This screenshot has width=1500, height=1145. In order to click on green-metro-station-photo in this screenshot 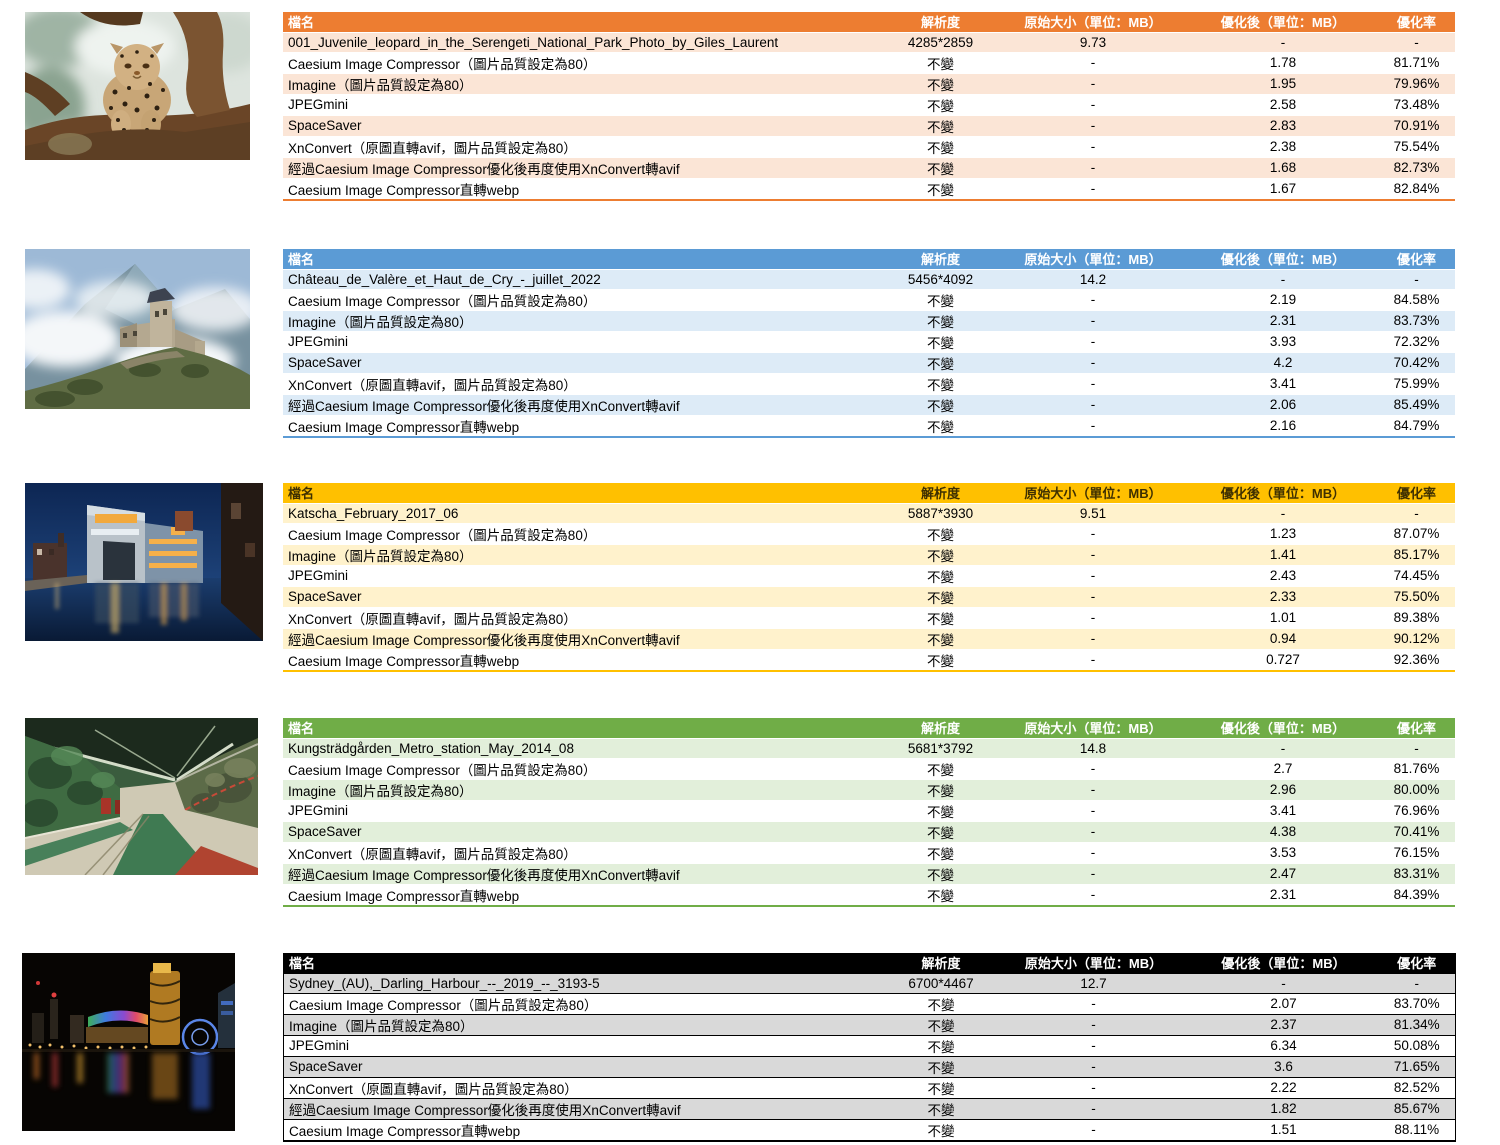, I will do `click(141, 796)`.